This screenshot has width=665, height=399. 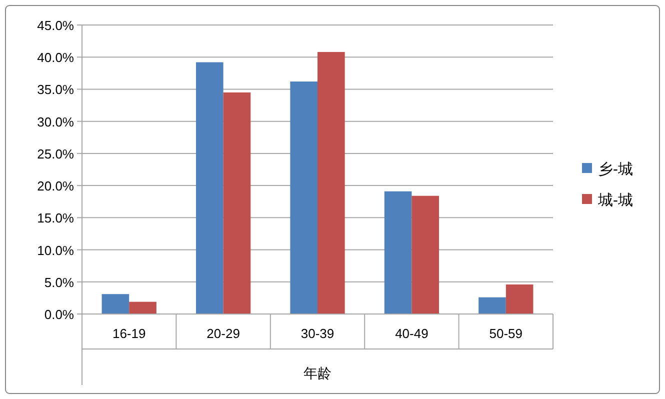 I want to click on x-tick-label: 16-19, so click(x=129, y=333).